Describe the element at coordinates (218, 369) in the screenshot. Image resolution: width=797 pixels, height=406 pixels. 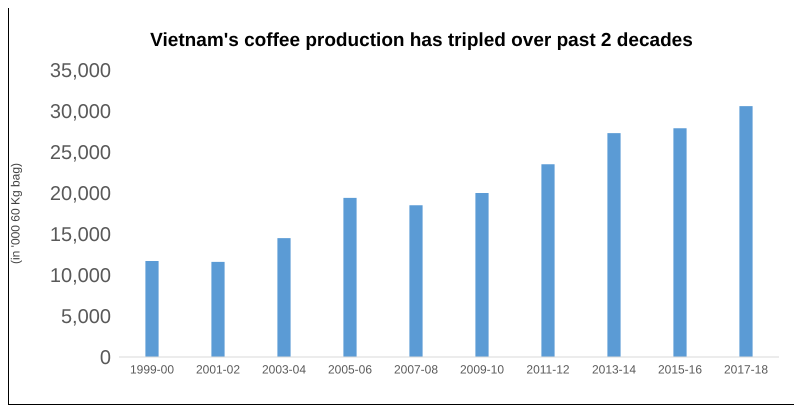
I see `x-tick-label: 2001-02` at that location.